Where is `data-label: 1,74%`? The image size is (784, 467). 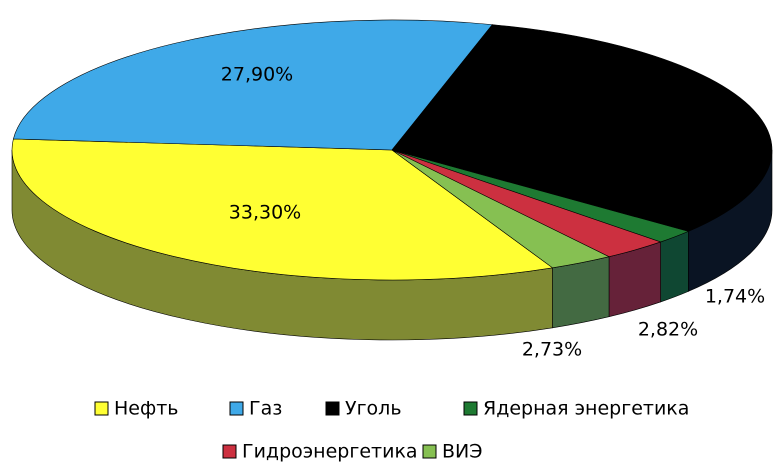
data-label: 1,74% is located at coordinates (735, 297).